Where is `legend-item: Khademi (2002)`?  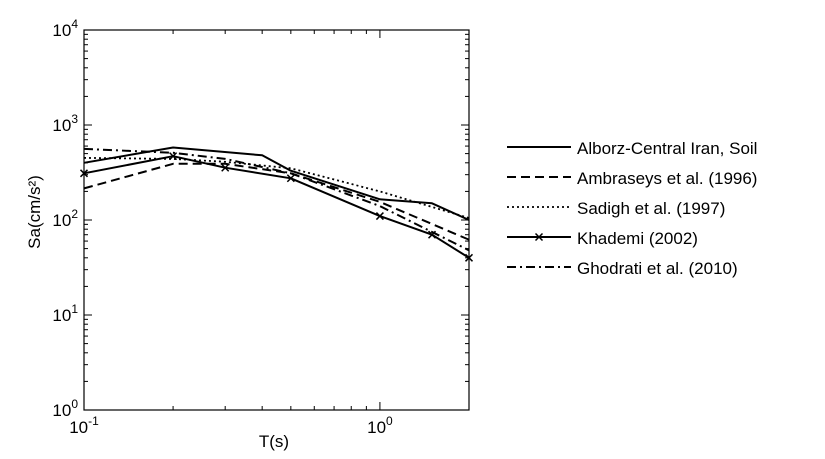 legend-item: Khademi (2002) is located at coordinates (662, 238).